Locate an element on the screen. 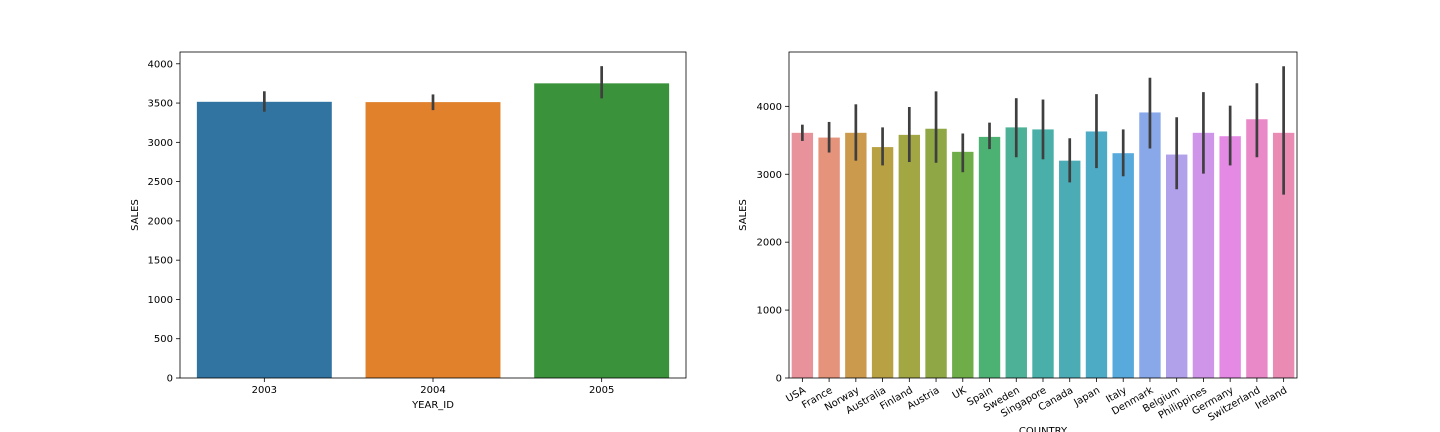  bar-italy is located at coordinates (1123, 265).